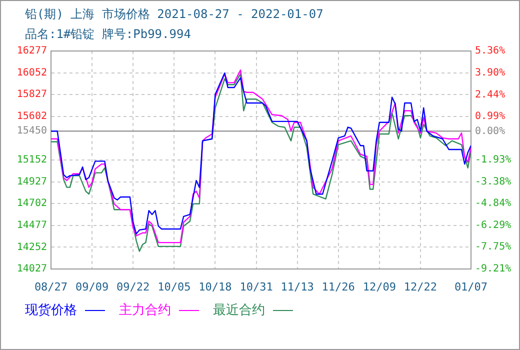  Describe the element at coordinates (490, 72) in the screenshot. I see `y2-tick-label: 3.90%` at that location.